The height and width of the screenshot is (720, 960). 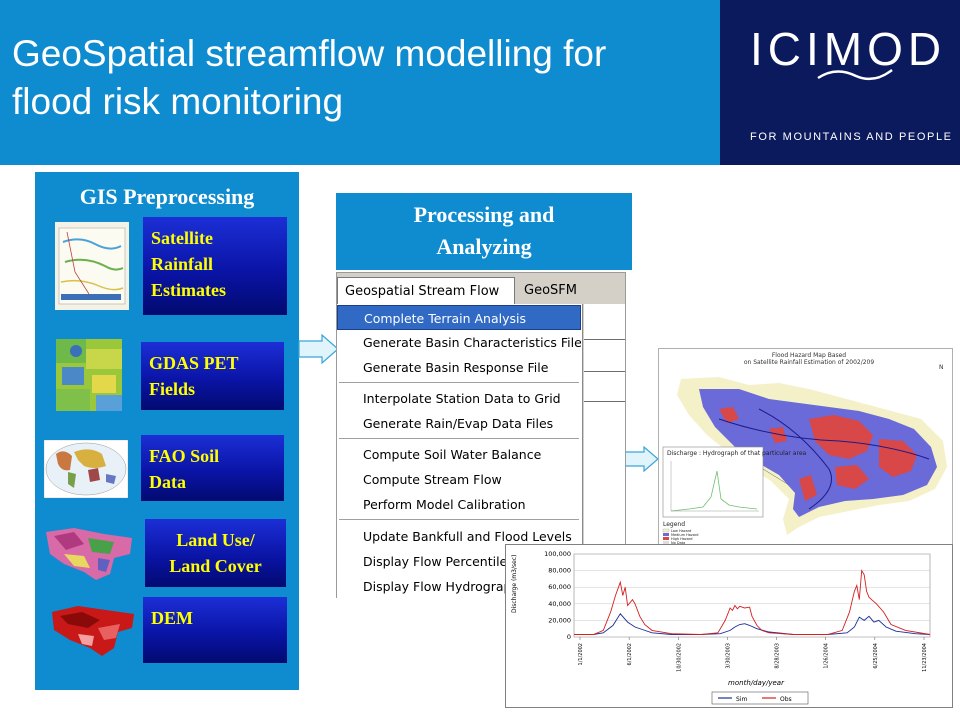 I want to click on chart-x-tick-label: 1/26/2004, so click(x=827, y=656).